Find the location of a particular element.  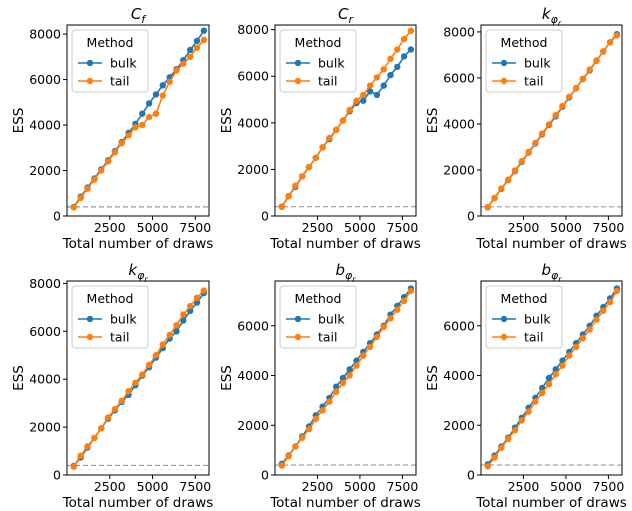

chart-title: Cf is located at coordinates (139, 15).